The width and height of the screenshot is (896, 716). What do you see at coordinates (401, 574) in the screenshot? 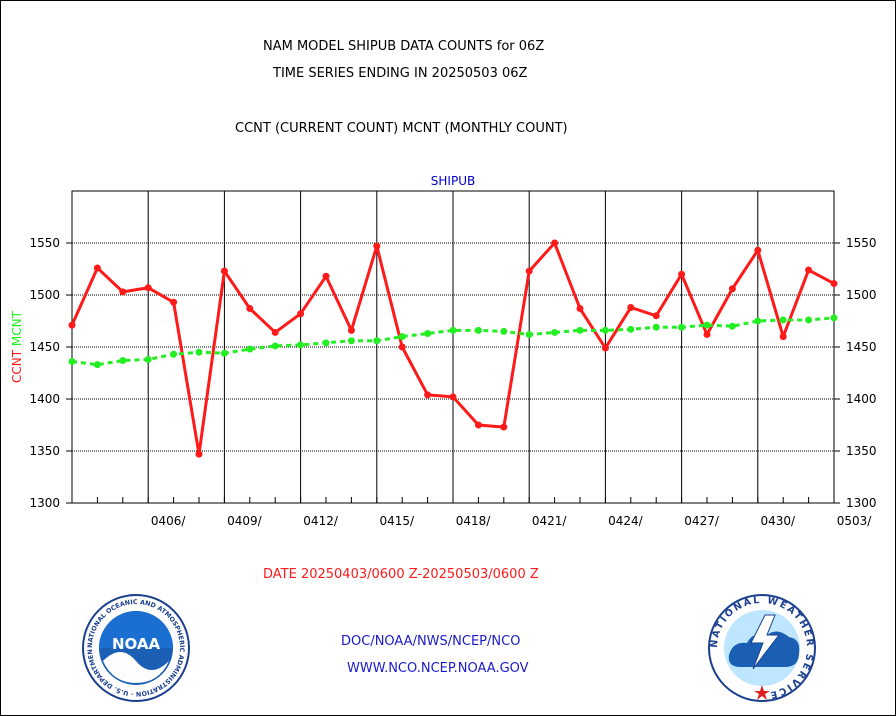
I see `date-range-label: DATE 20250403/0600 Z-20250503/0600 Z` at bounding box center [401, 574].